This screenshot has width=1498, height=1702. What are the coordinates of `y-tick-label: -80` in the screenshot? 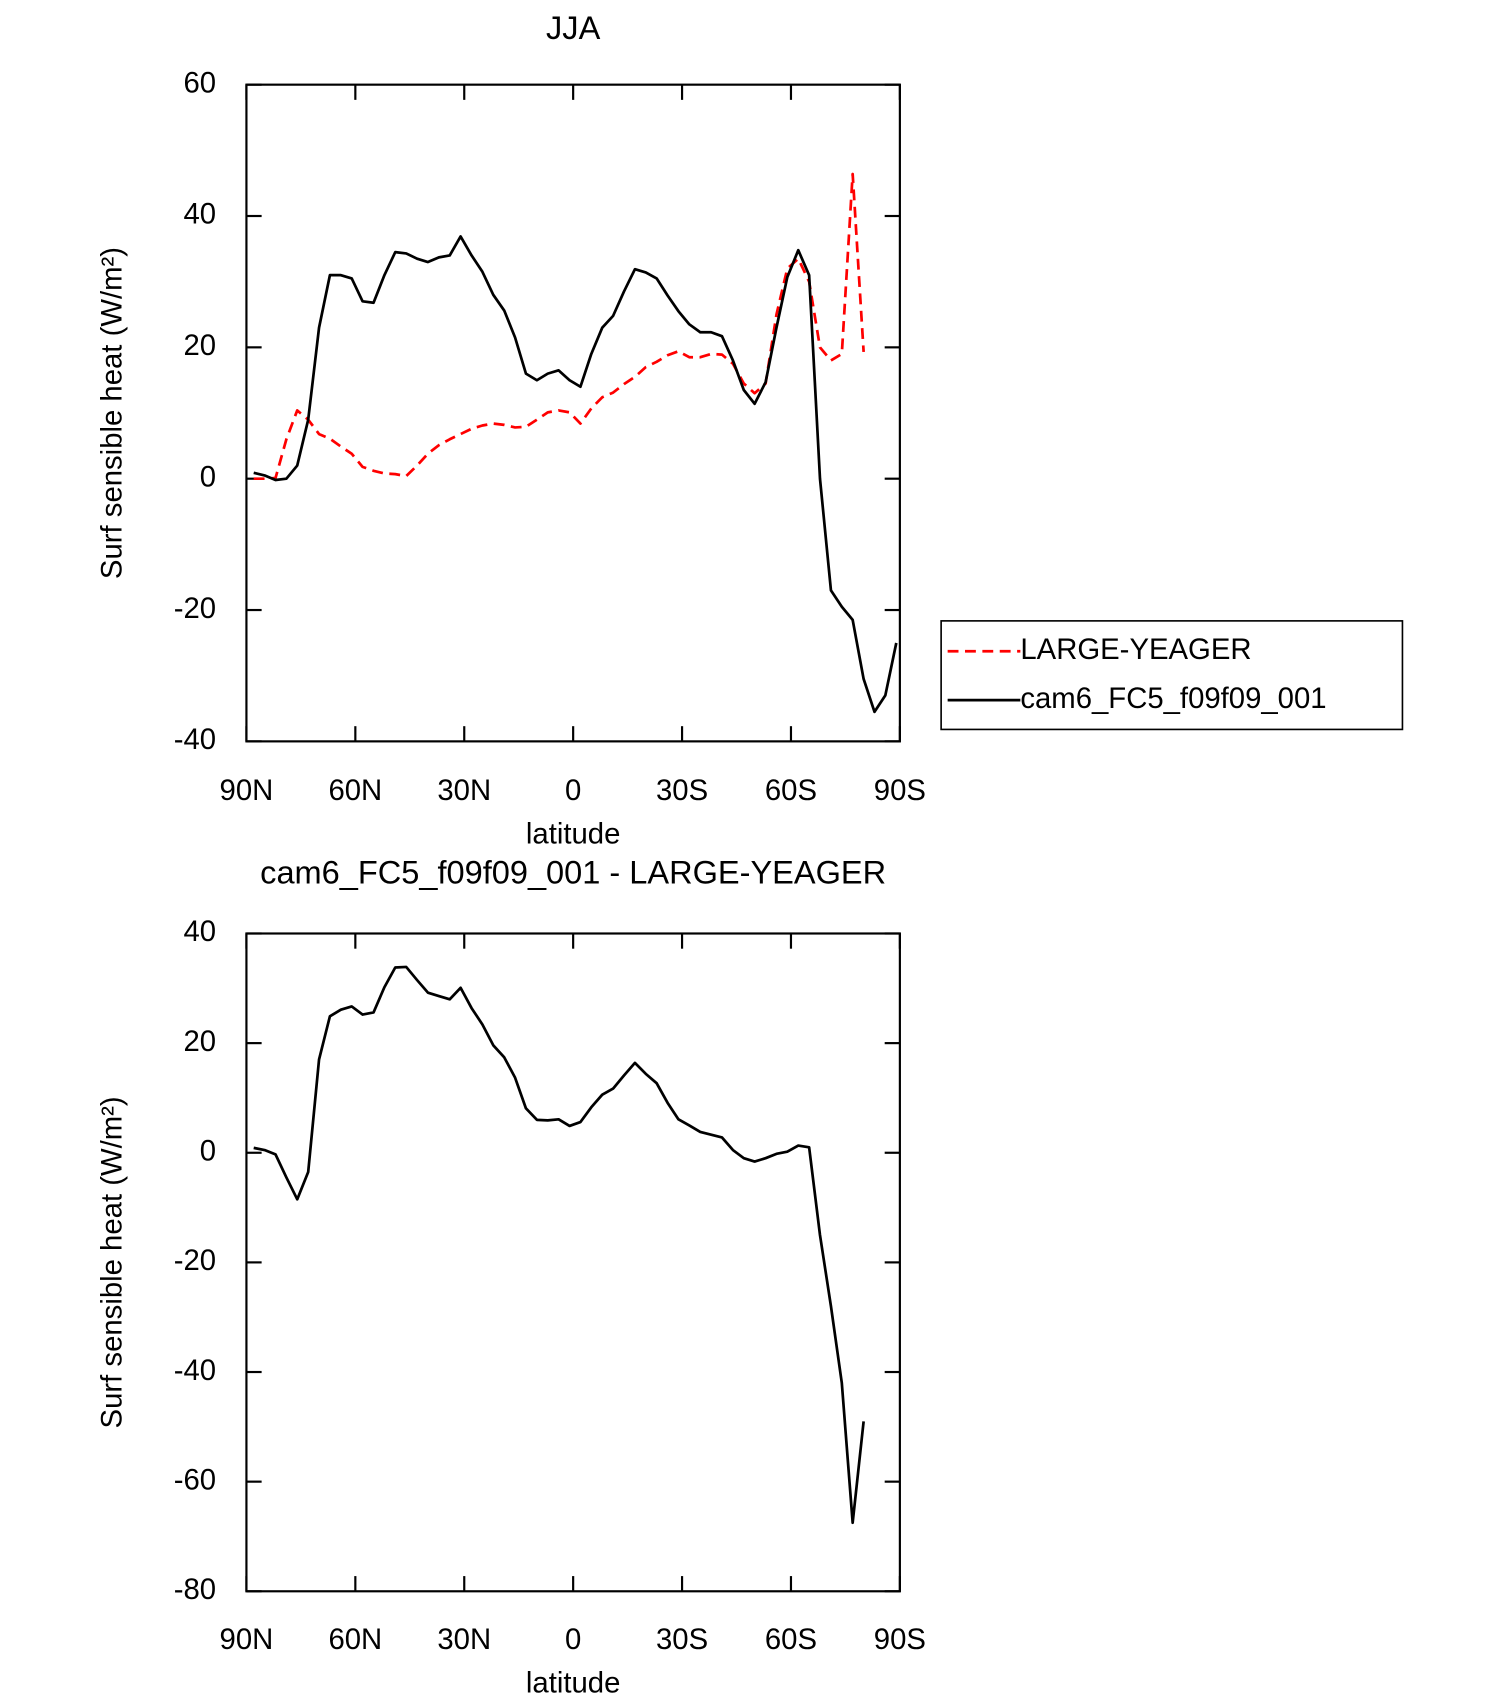 It's located at (195, 1589).